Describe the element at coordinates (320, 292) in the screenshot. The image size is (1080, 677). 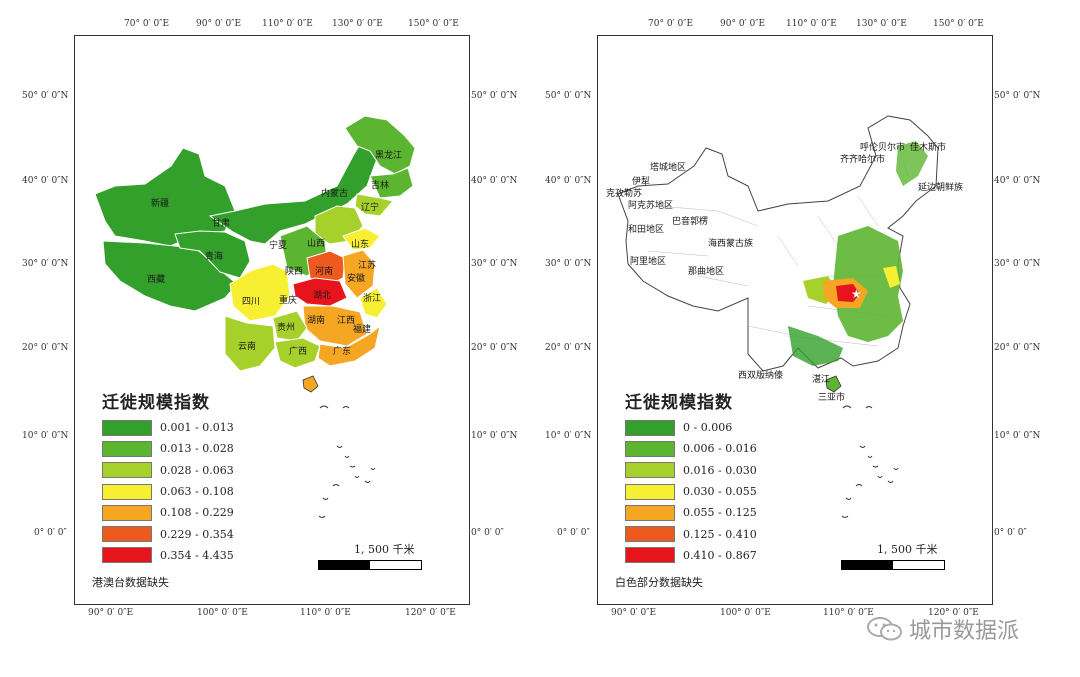
I see `region-hubei` at that location.